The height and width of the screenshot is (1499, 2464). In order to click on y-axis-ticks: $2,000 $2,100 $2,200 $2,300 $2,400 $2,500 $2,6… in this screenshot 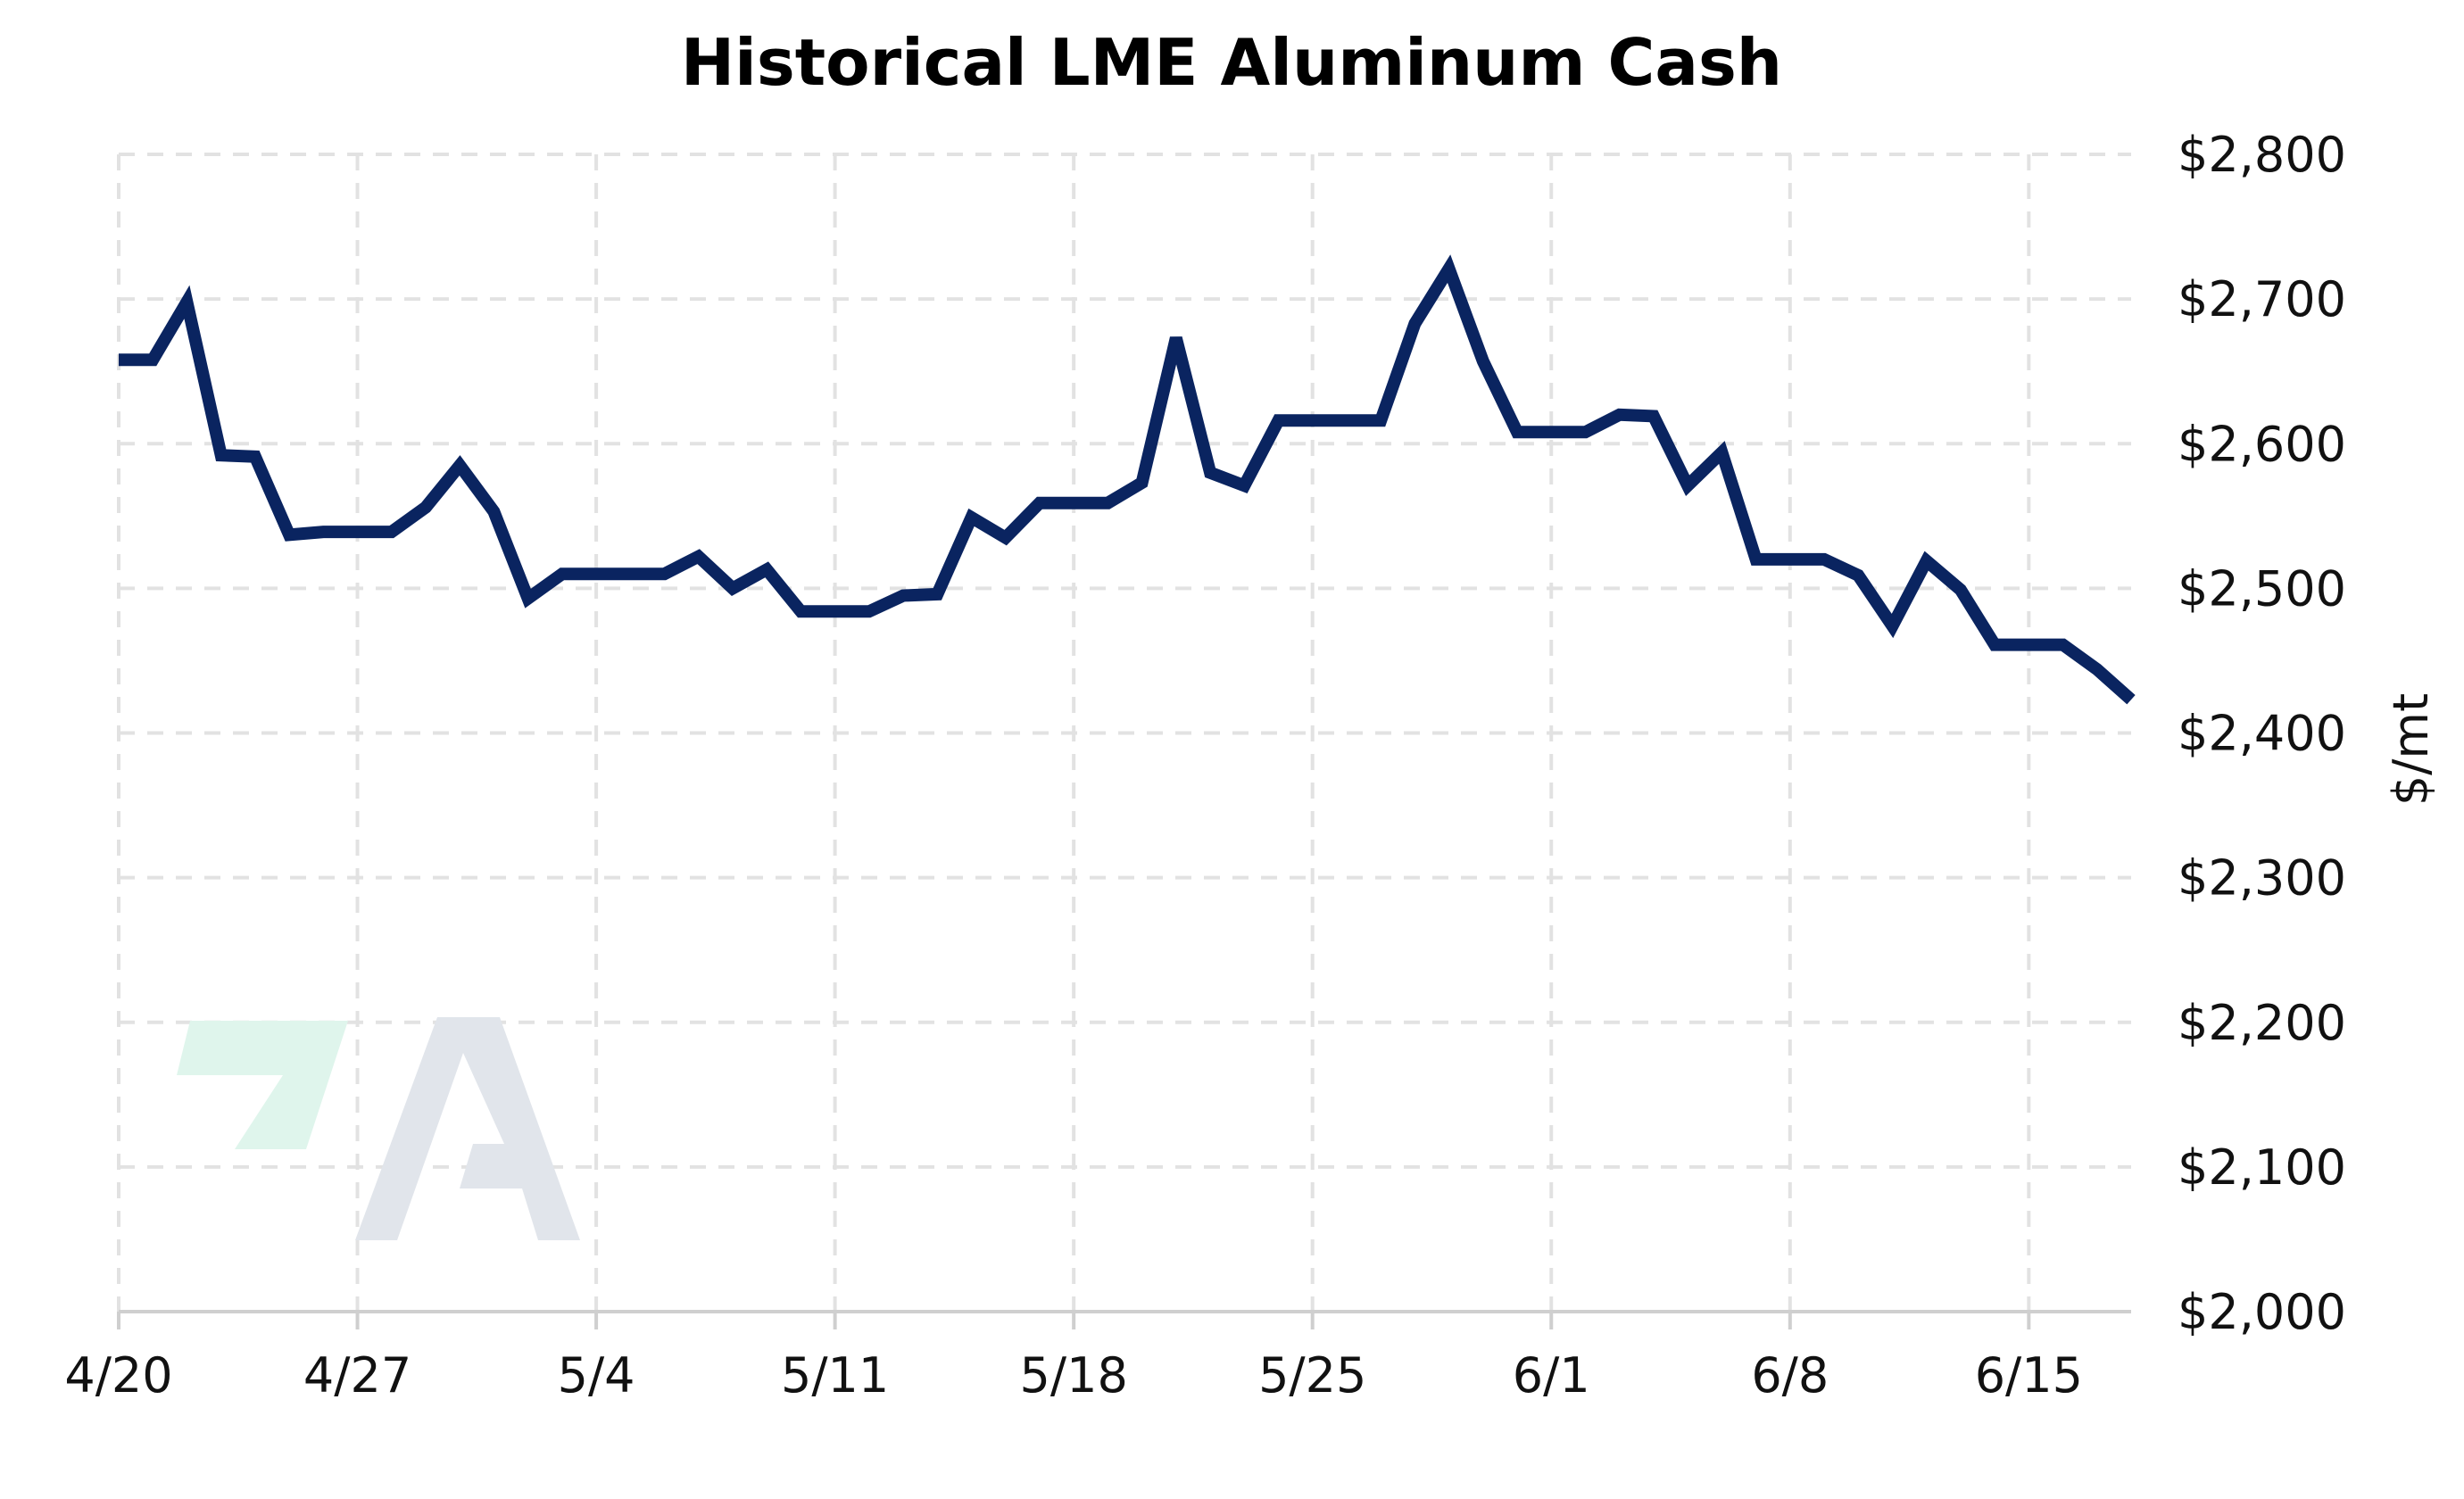, I will do `click(2262, 733)`.